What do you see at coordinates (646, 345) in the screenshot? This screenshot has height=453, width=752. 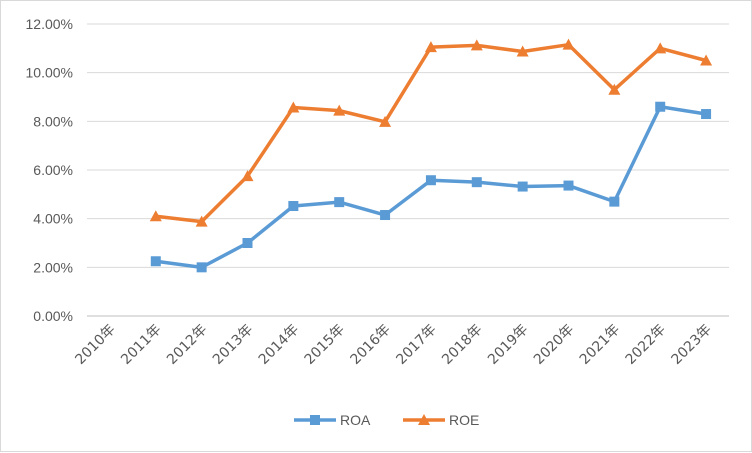 I see `x-tick-label: 2022年` at bounding box center [646, 345].